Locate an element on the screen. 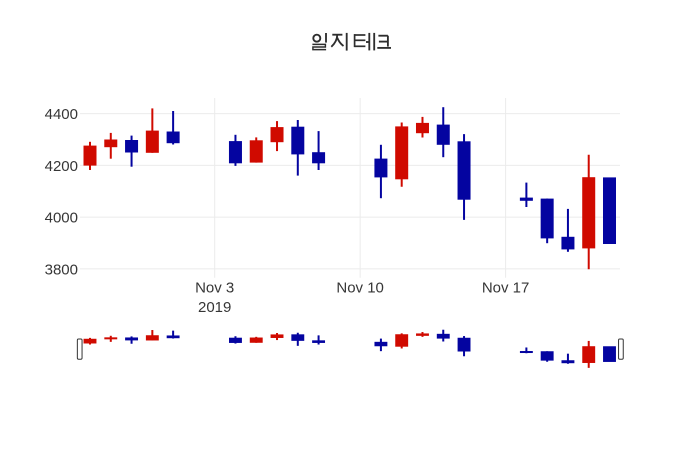 The width and height of the screenshot is (700, 450). svg-text: 3800 is located at coordinates (61, 269).